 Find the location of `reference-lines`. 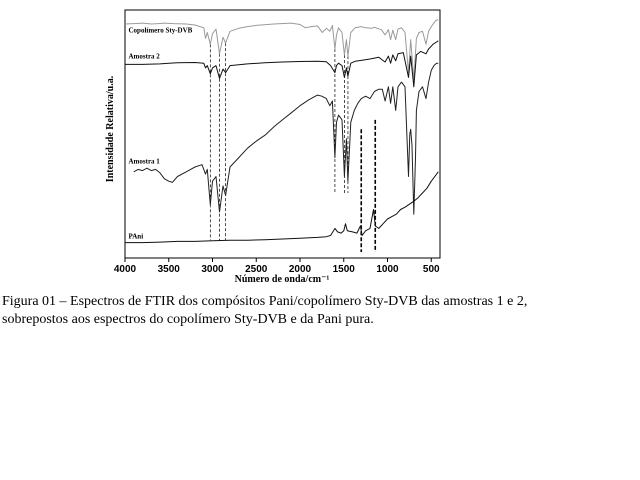

reference-lines is located at coordinates (293, 147).